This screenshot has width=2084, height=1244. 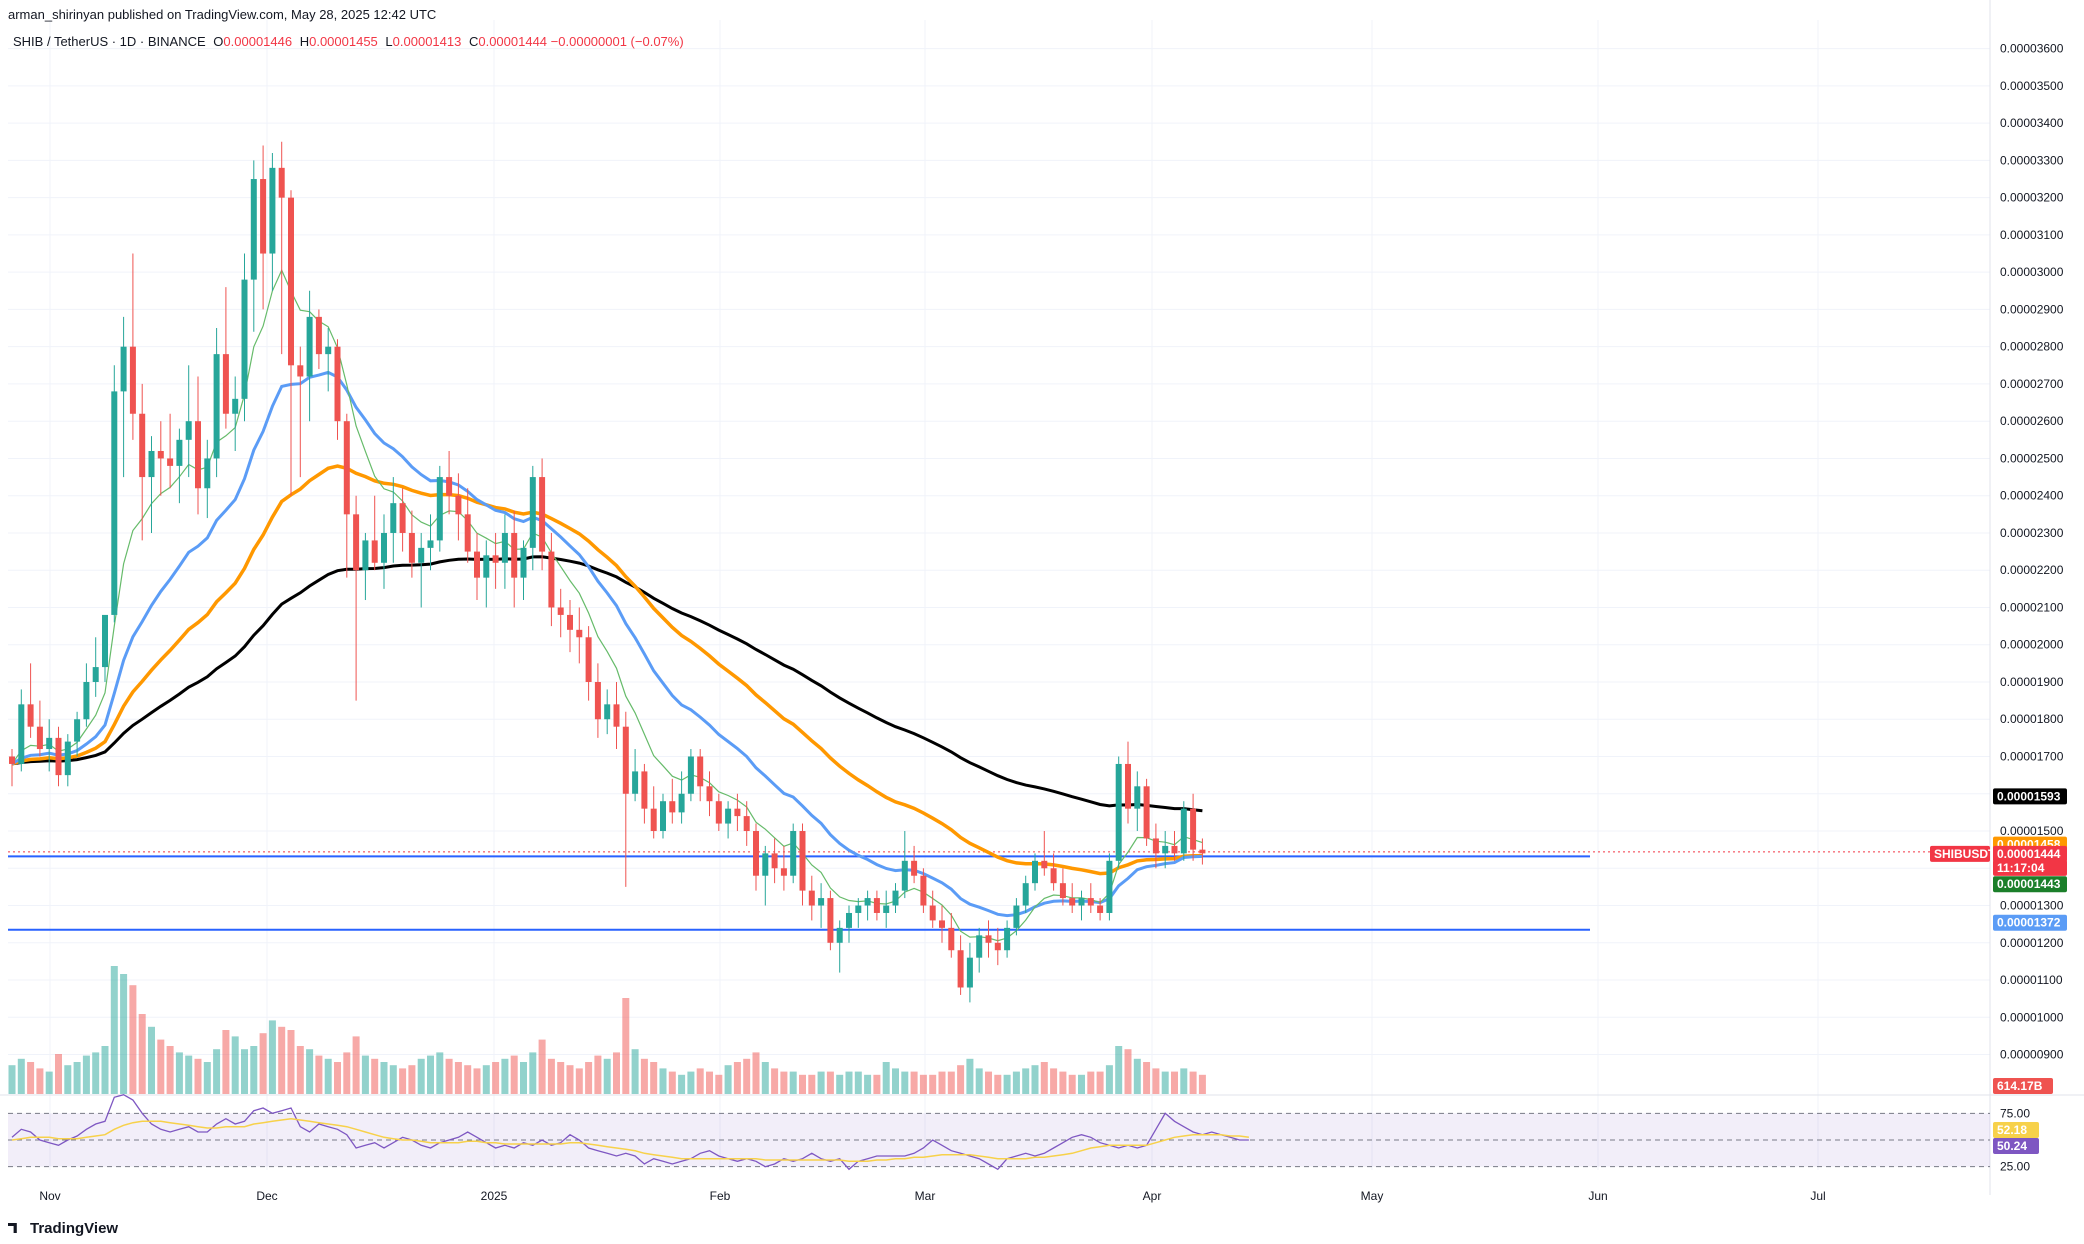 I want to click on rsi-tag-bg, so click(x=2016, y=1146).